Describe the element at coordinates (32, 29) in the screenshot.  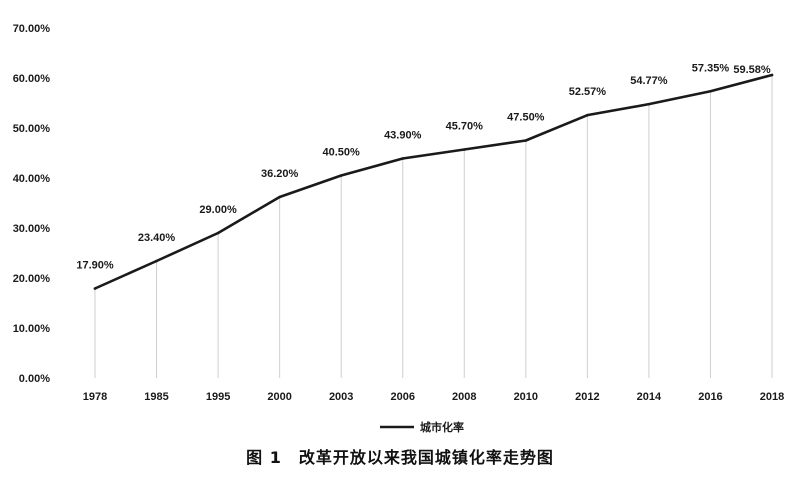
I see `y-tick-label: 70.00%` at that location.